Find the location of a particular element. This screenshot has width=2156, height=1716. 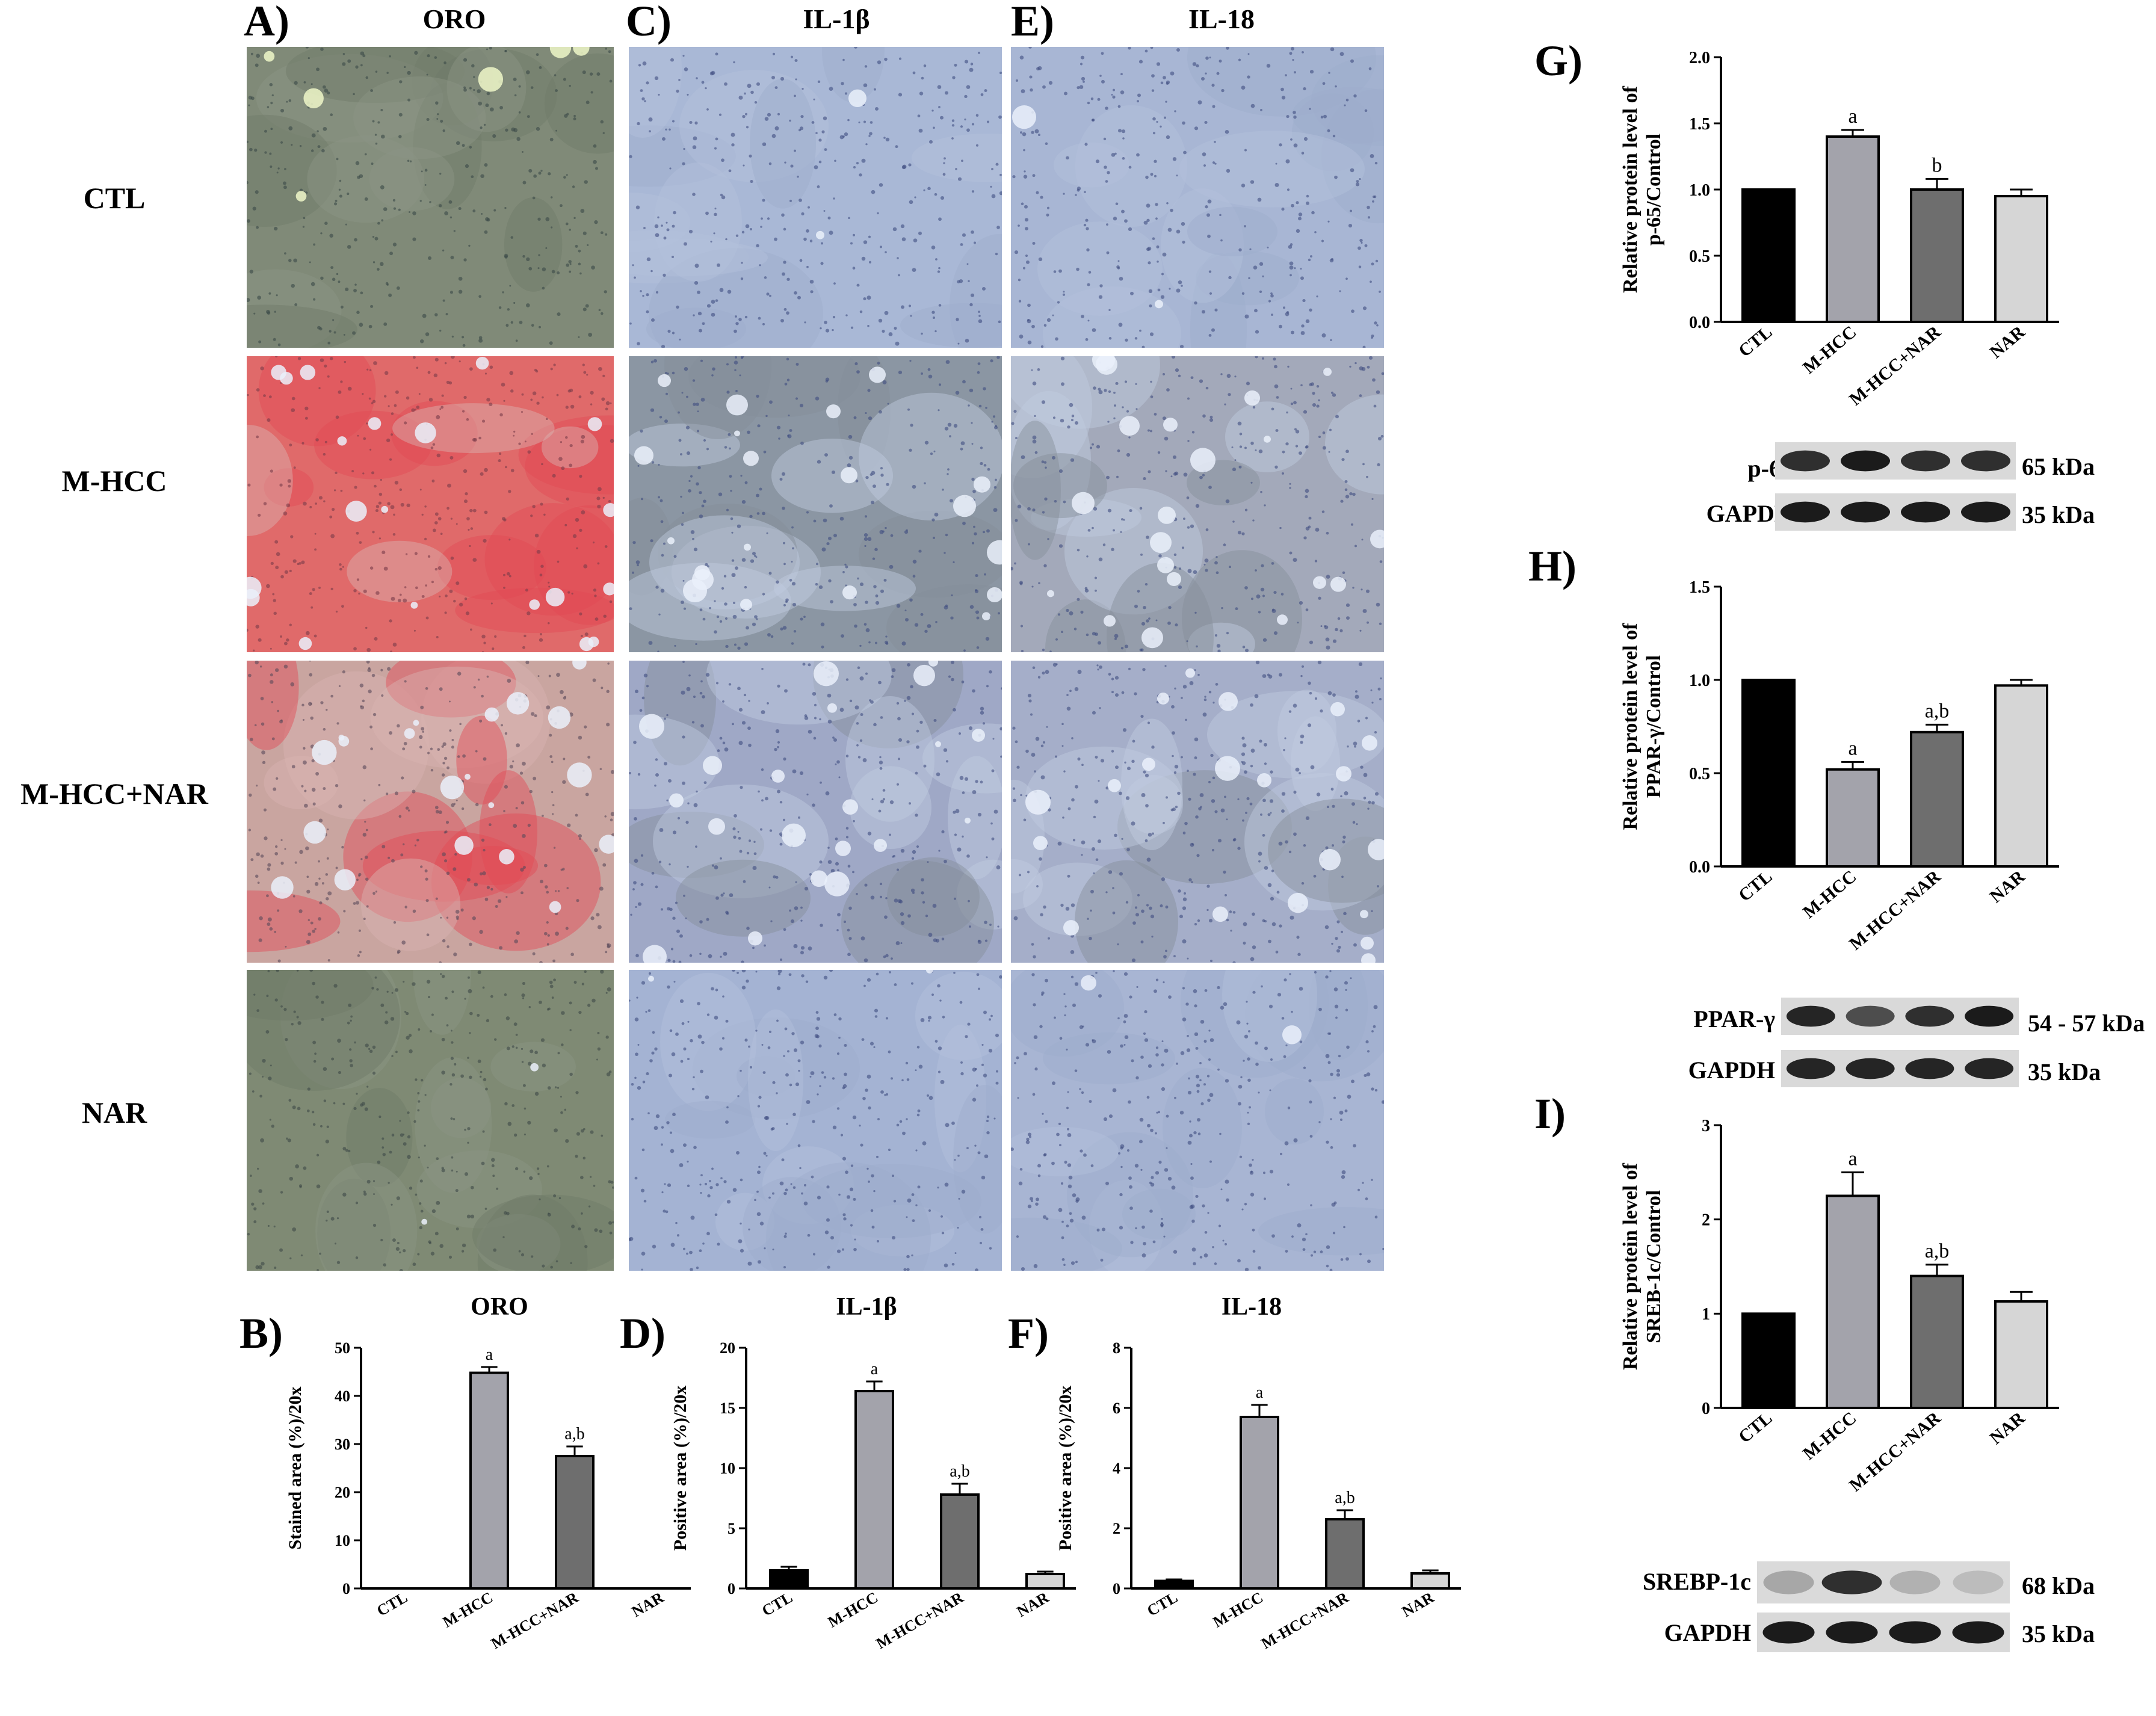

micrograph-oro-mhcc is located at coordinates (430, 504).